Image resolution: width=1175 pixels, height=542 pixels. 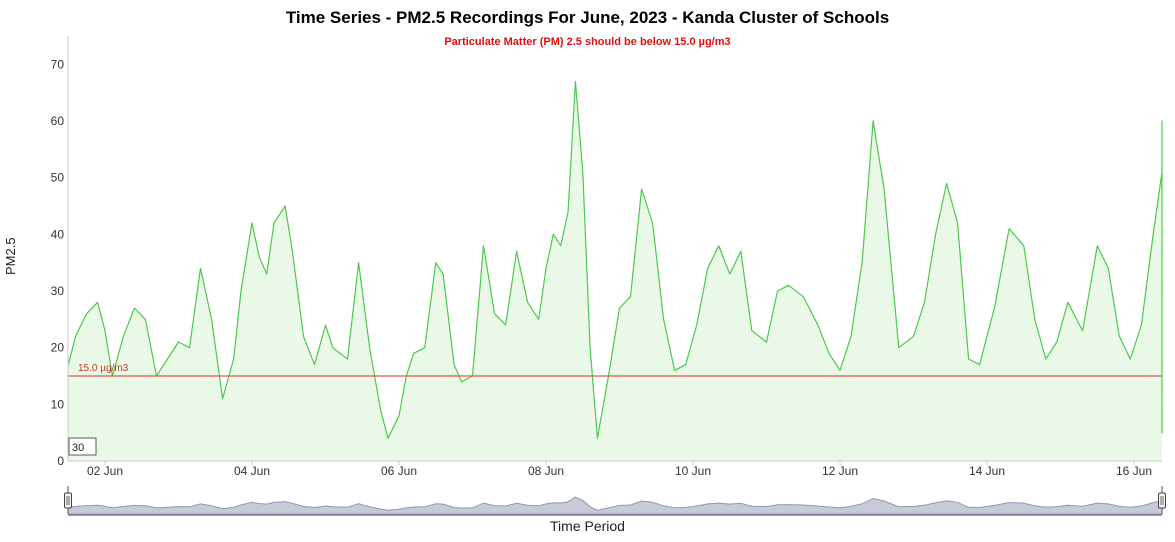 I want to click on x-tick-label: 16 Jun, so click(x=1134, y=471).